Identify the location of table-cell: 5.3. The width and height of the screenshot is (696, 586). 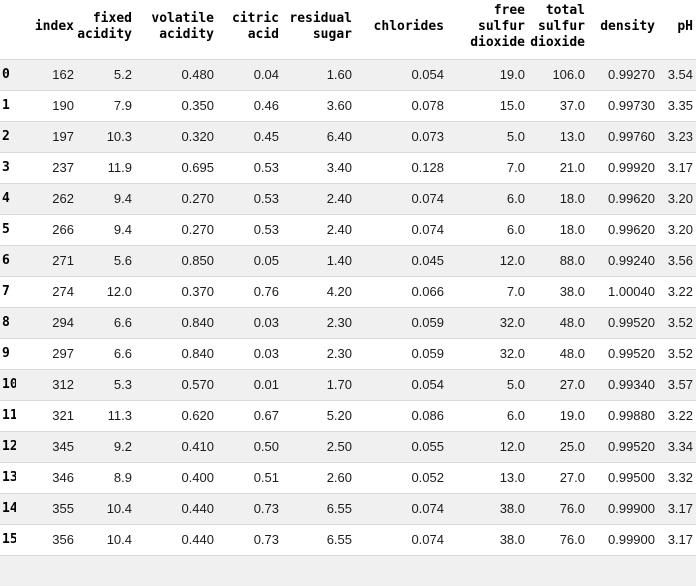
(106, 384).